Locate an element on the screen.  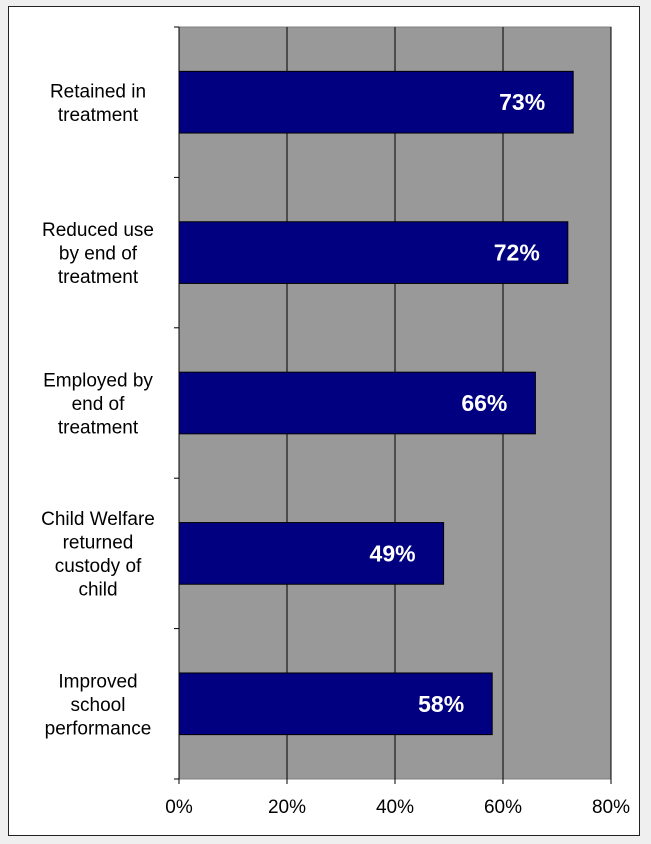
x-tick-label-3: 60% is located at coordinates (503, 807).